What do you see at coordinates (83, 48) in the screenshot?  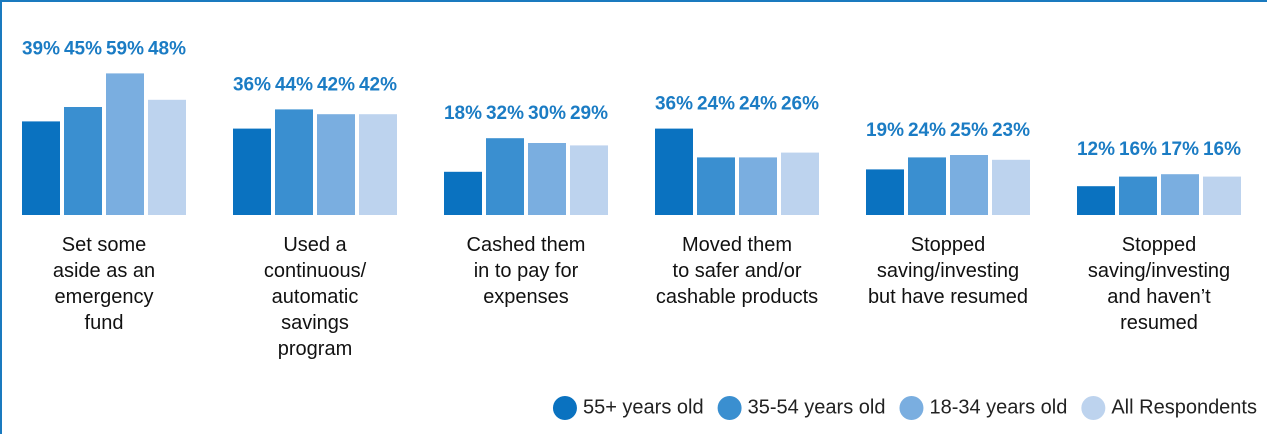 I see `value-label: 45%` at bounding box center [83, 48].